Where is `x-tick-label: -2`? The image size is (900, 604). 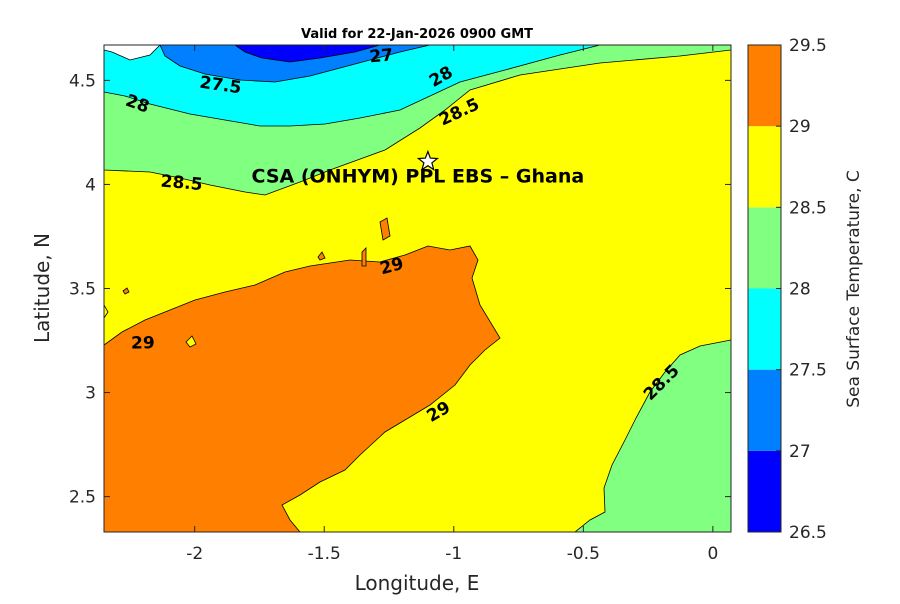
x-tick-label: -2 is located at coordinates (194, 554).